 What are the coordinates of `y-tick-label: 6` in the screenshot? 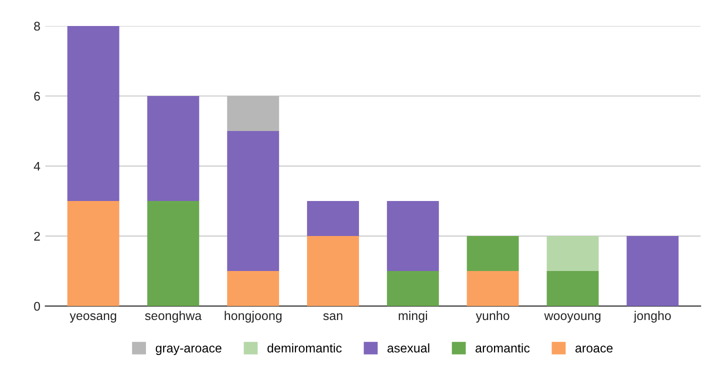 It's located at (37, 96).